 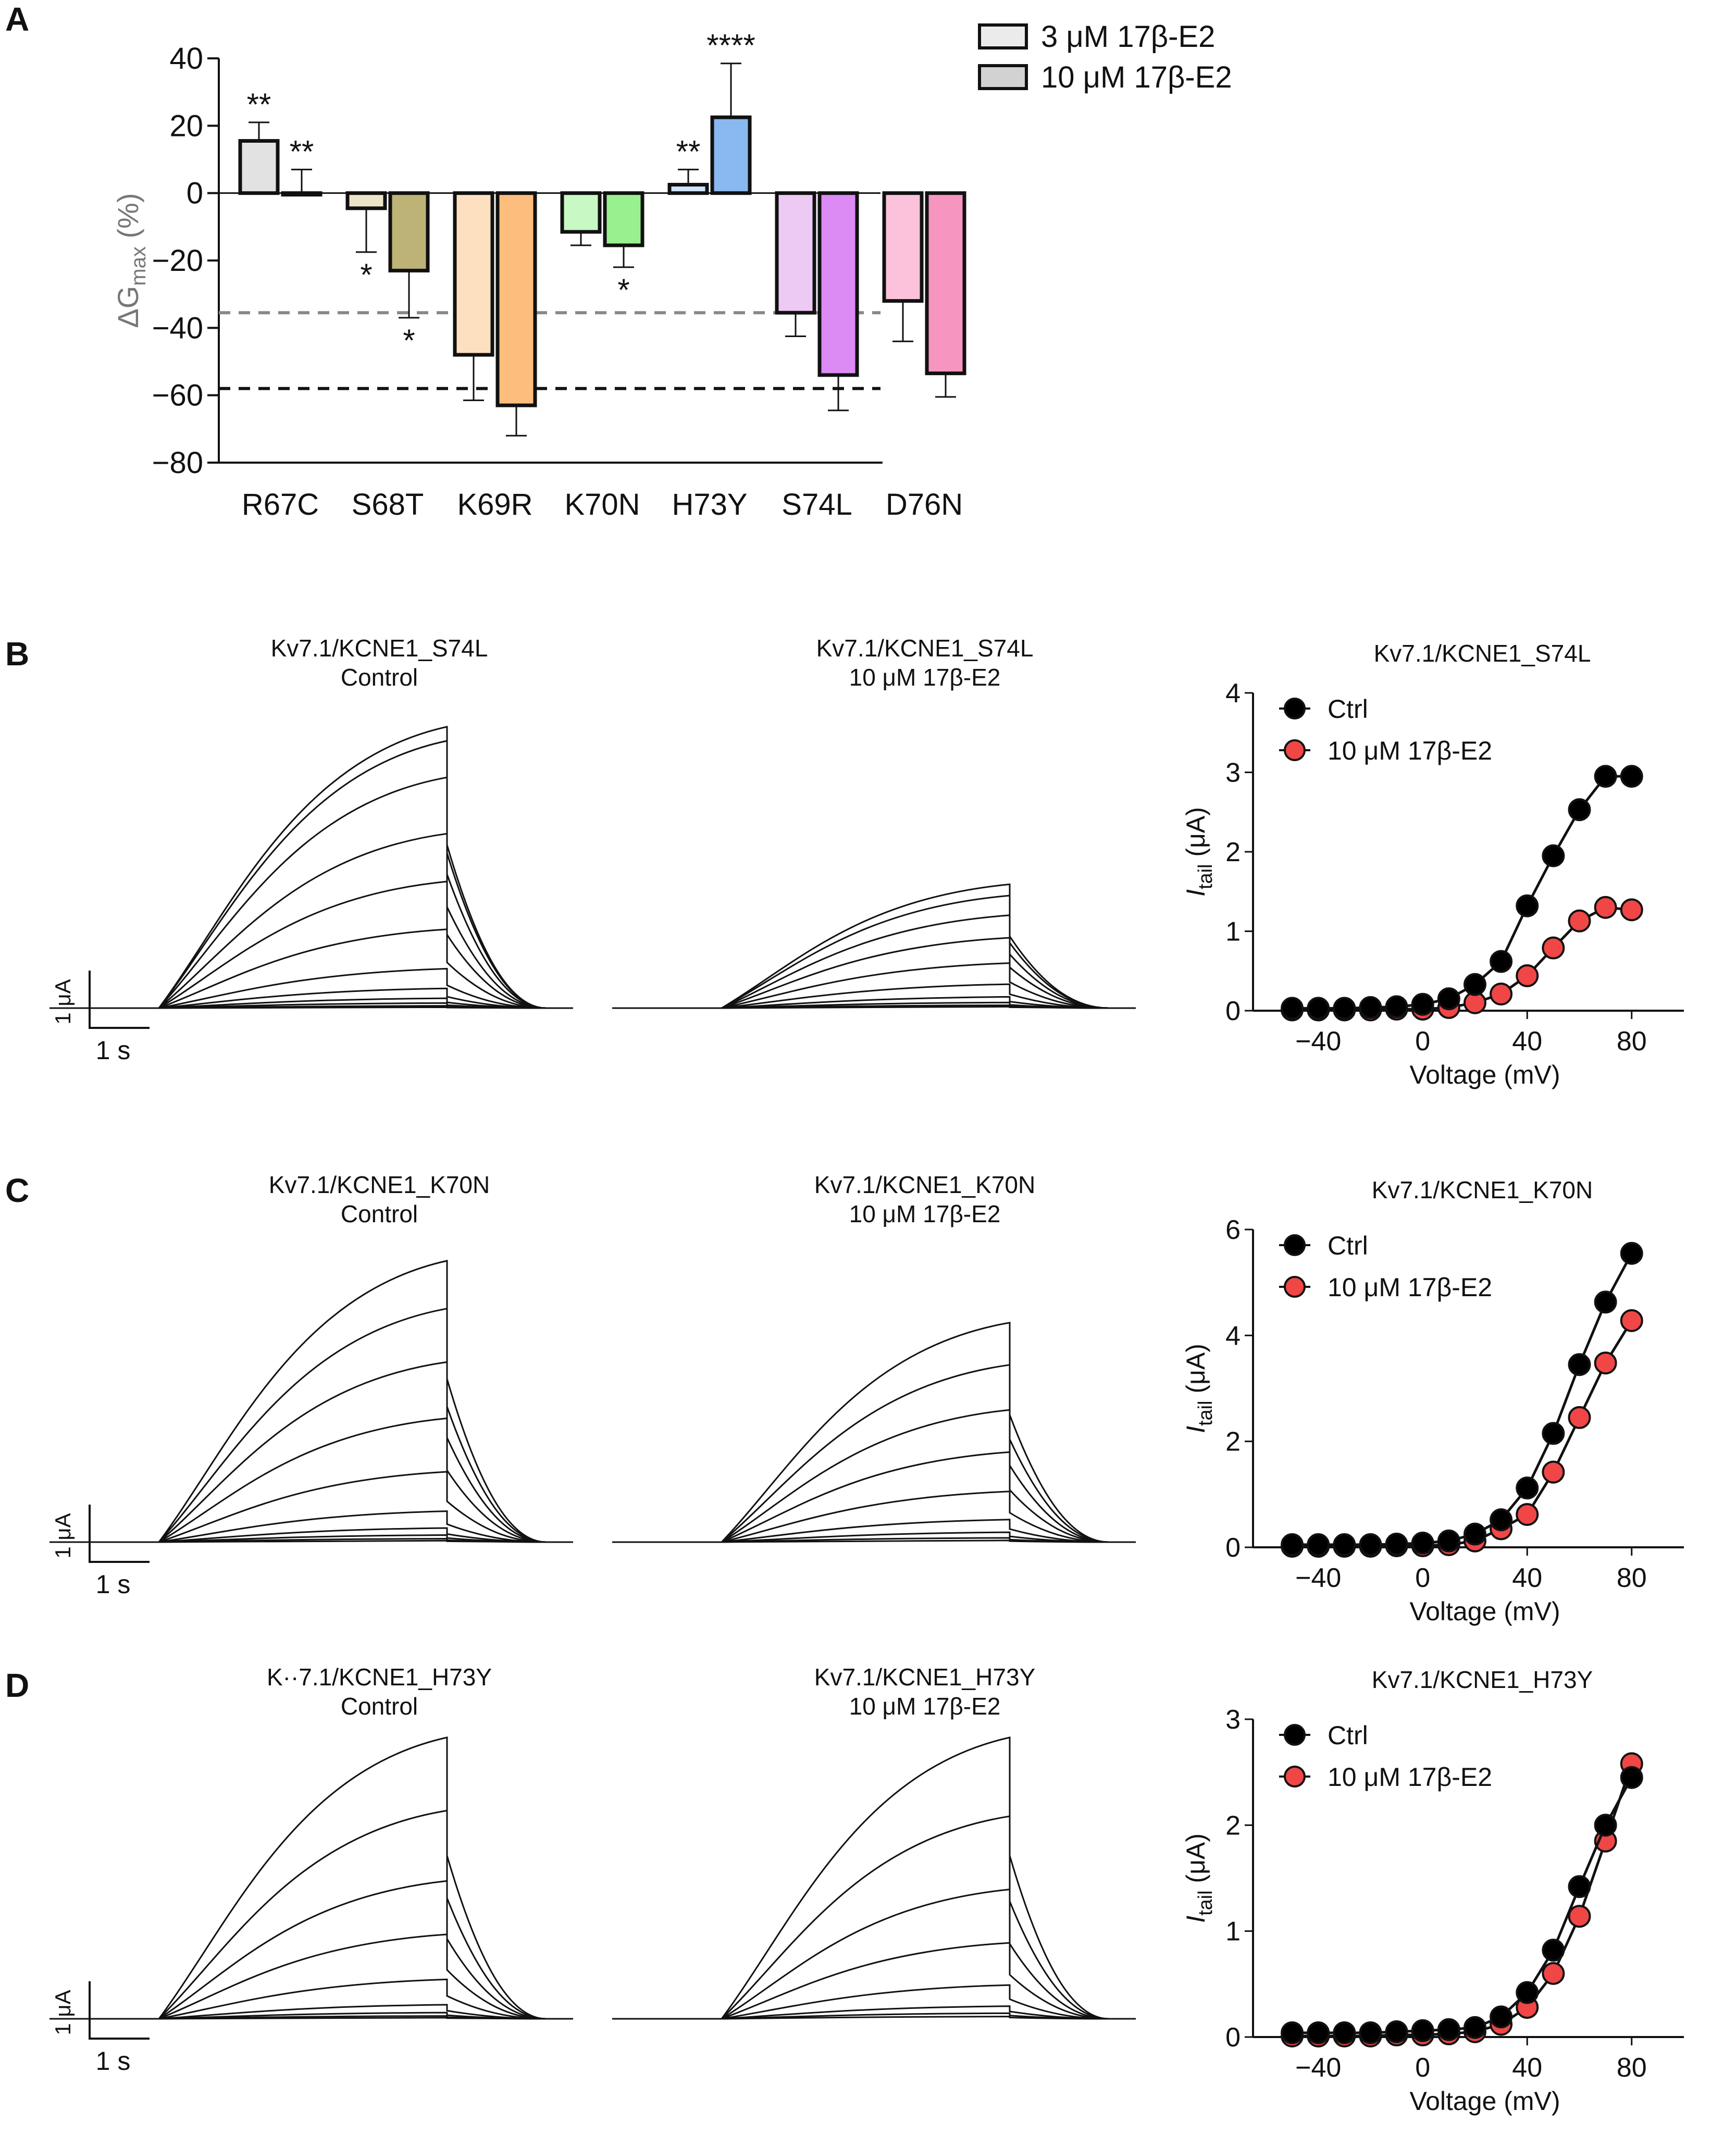 I want to click on significance-marker: *, so click(x=409, y=340).